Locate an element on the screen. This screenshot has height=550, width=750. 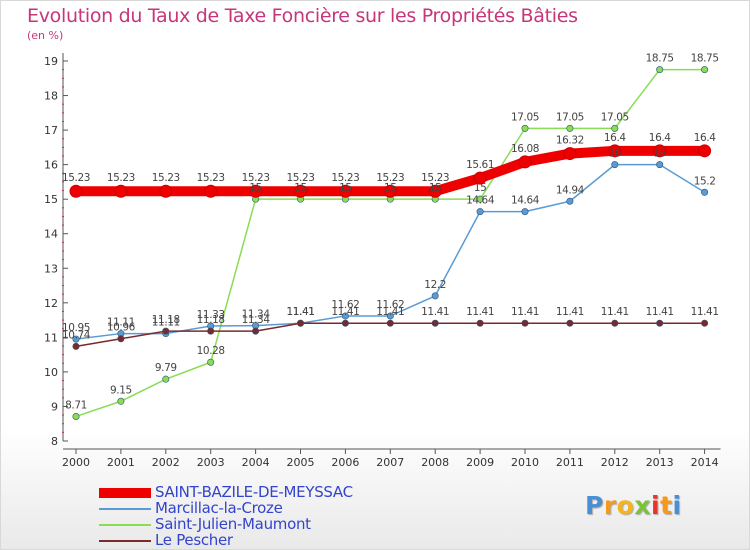
data-label: 10.96 is located at coordinates (121, 328).